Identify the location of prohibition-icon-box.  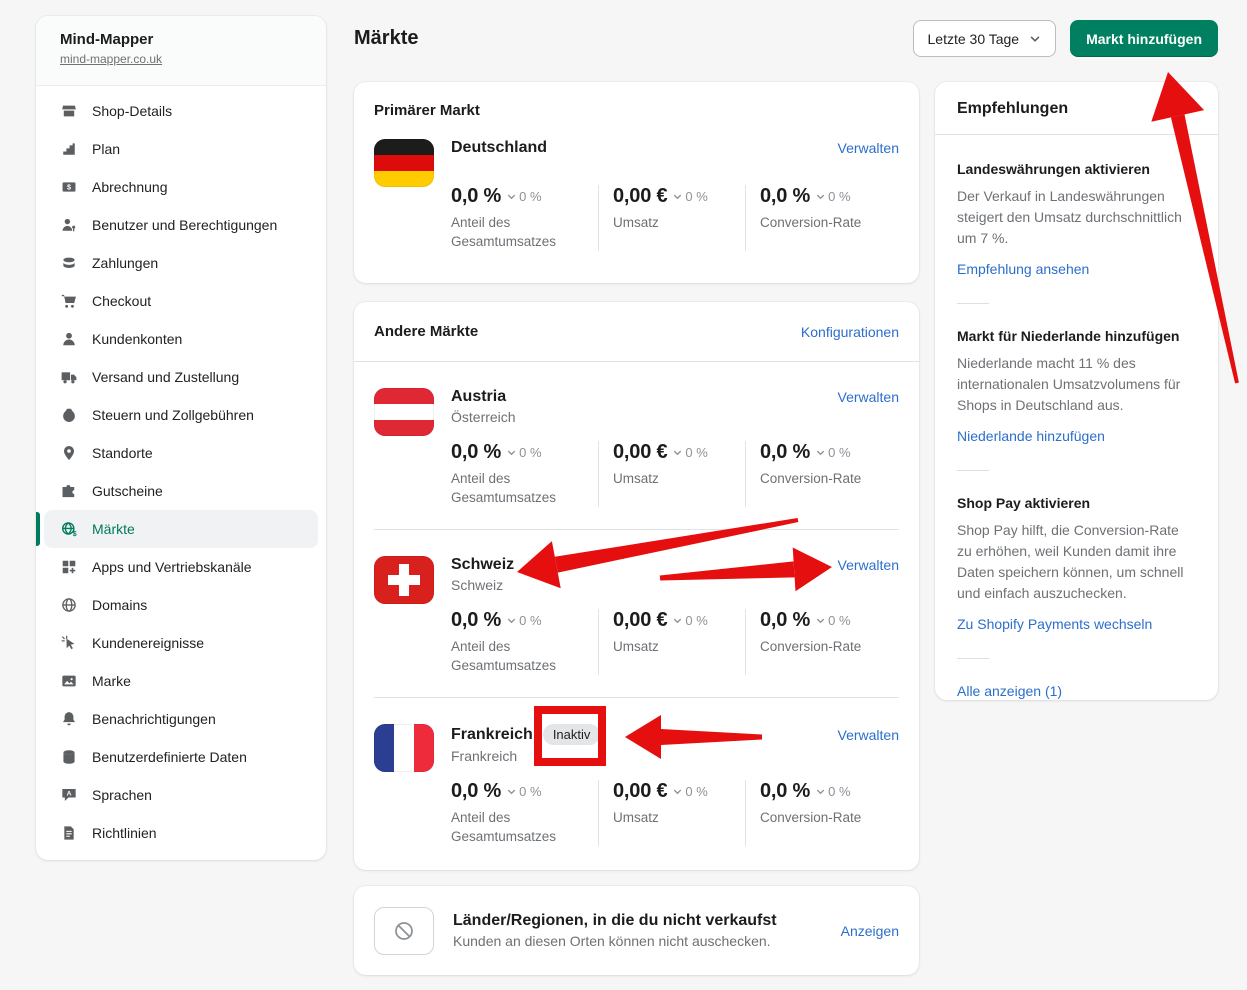
(404, 930).